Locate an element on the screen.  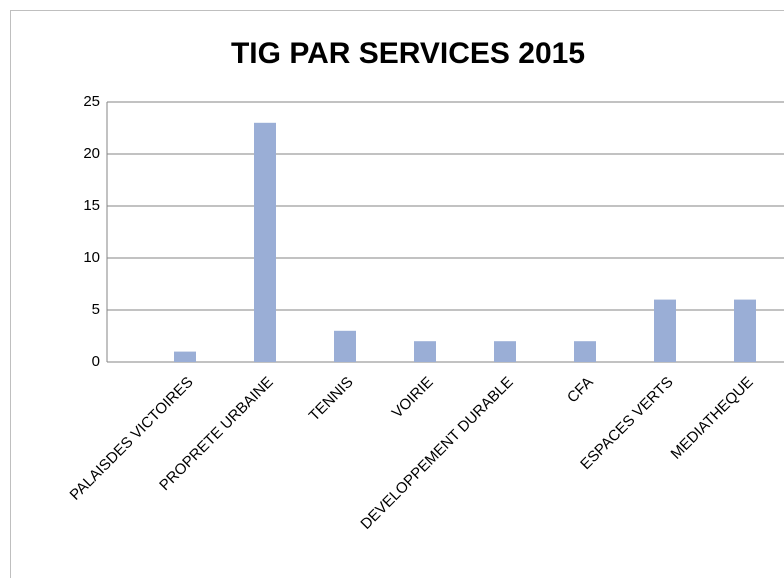
y-tick-label: 0 is located at coordinates (96, 361).